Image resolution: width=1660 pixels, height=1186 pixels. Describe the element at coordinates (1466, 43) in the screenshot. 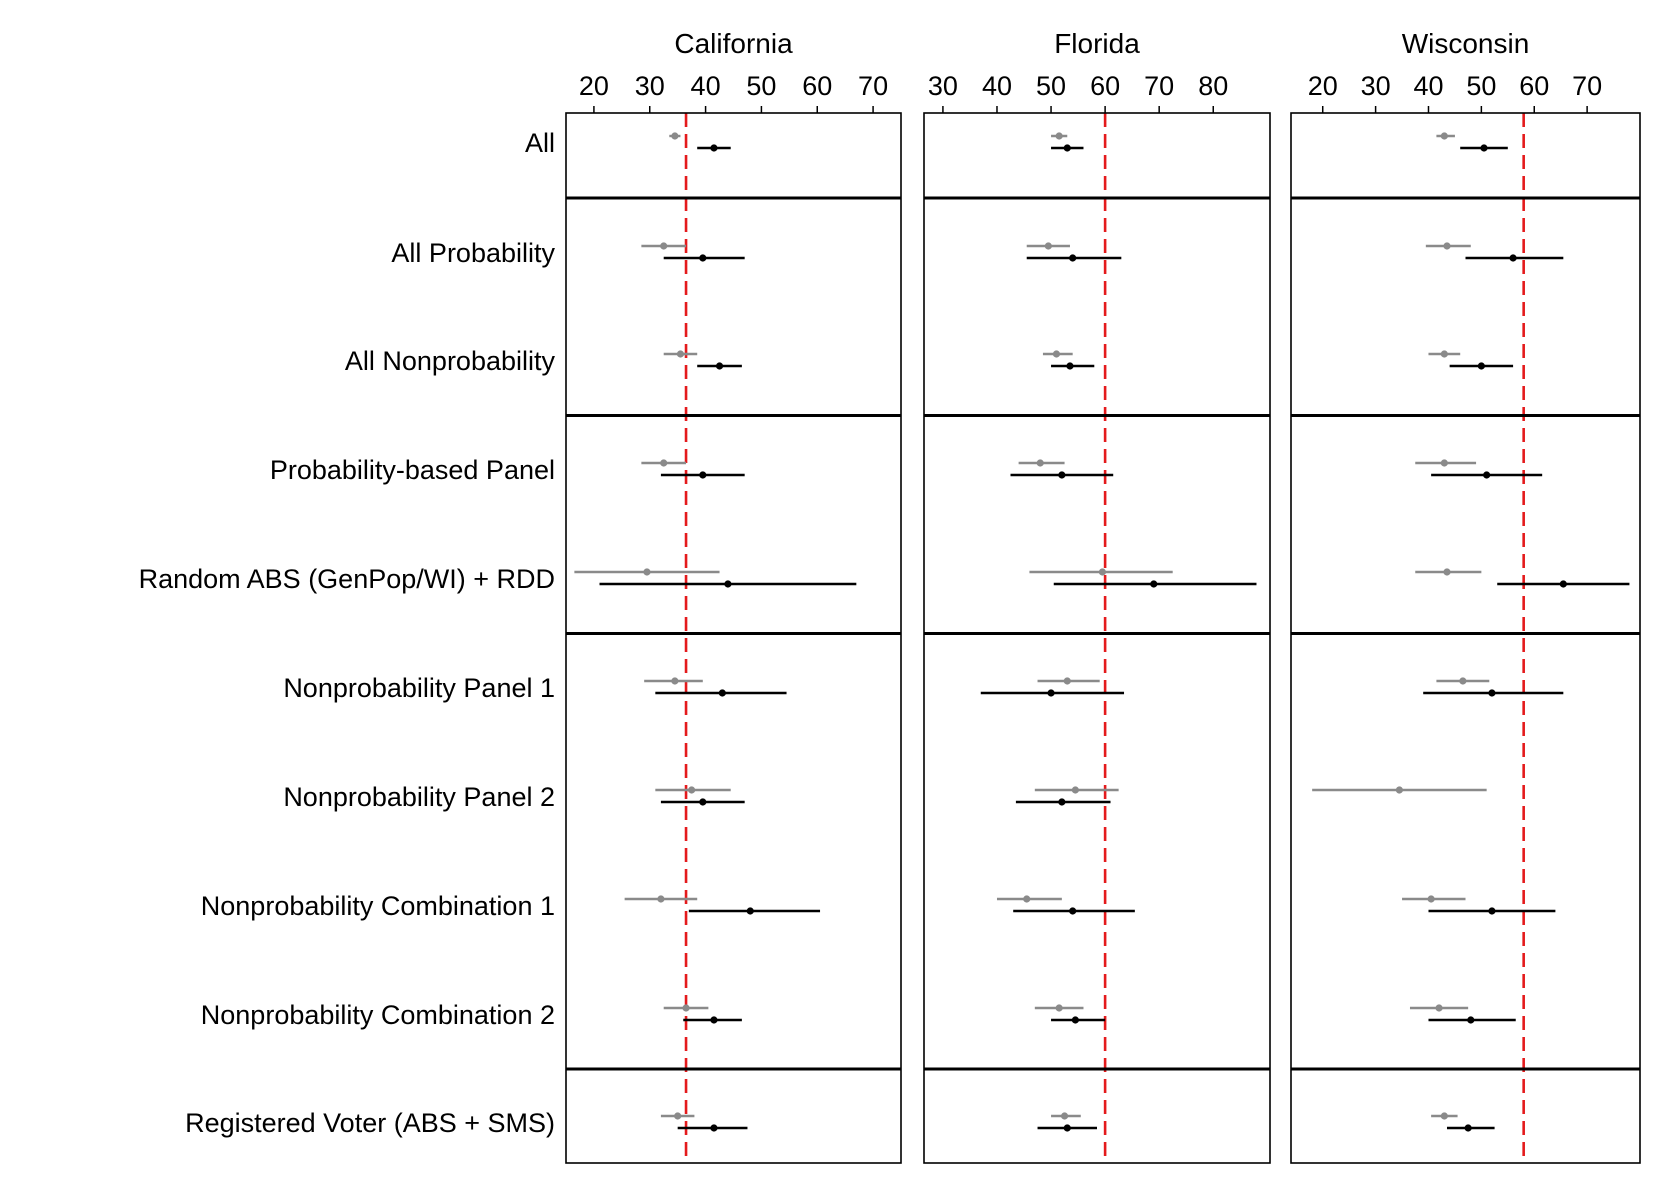

I see `panel-title: Wisconsin` at that location.